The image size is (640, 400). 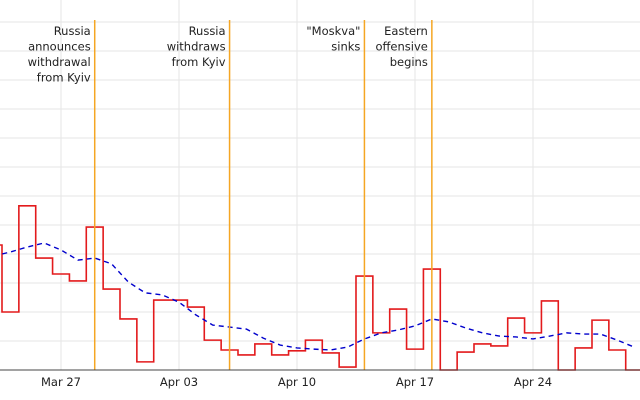 What do you see at coordinates (409, 62) in the screenshot?
I see `annotation-text: begins` at bounding box center [409, 62].